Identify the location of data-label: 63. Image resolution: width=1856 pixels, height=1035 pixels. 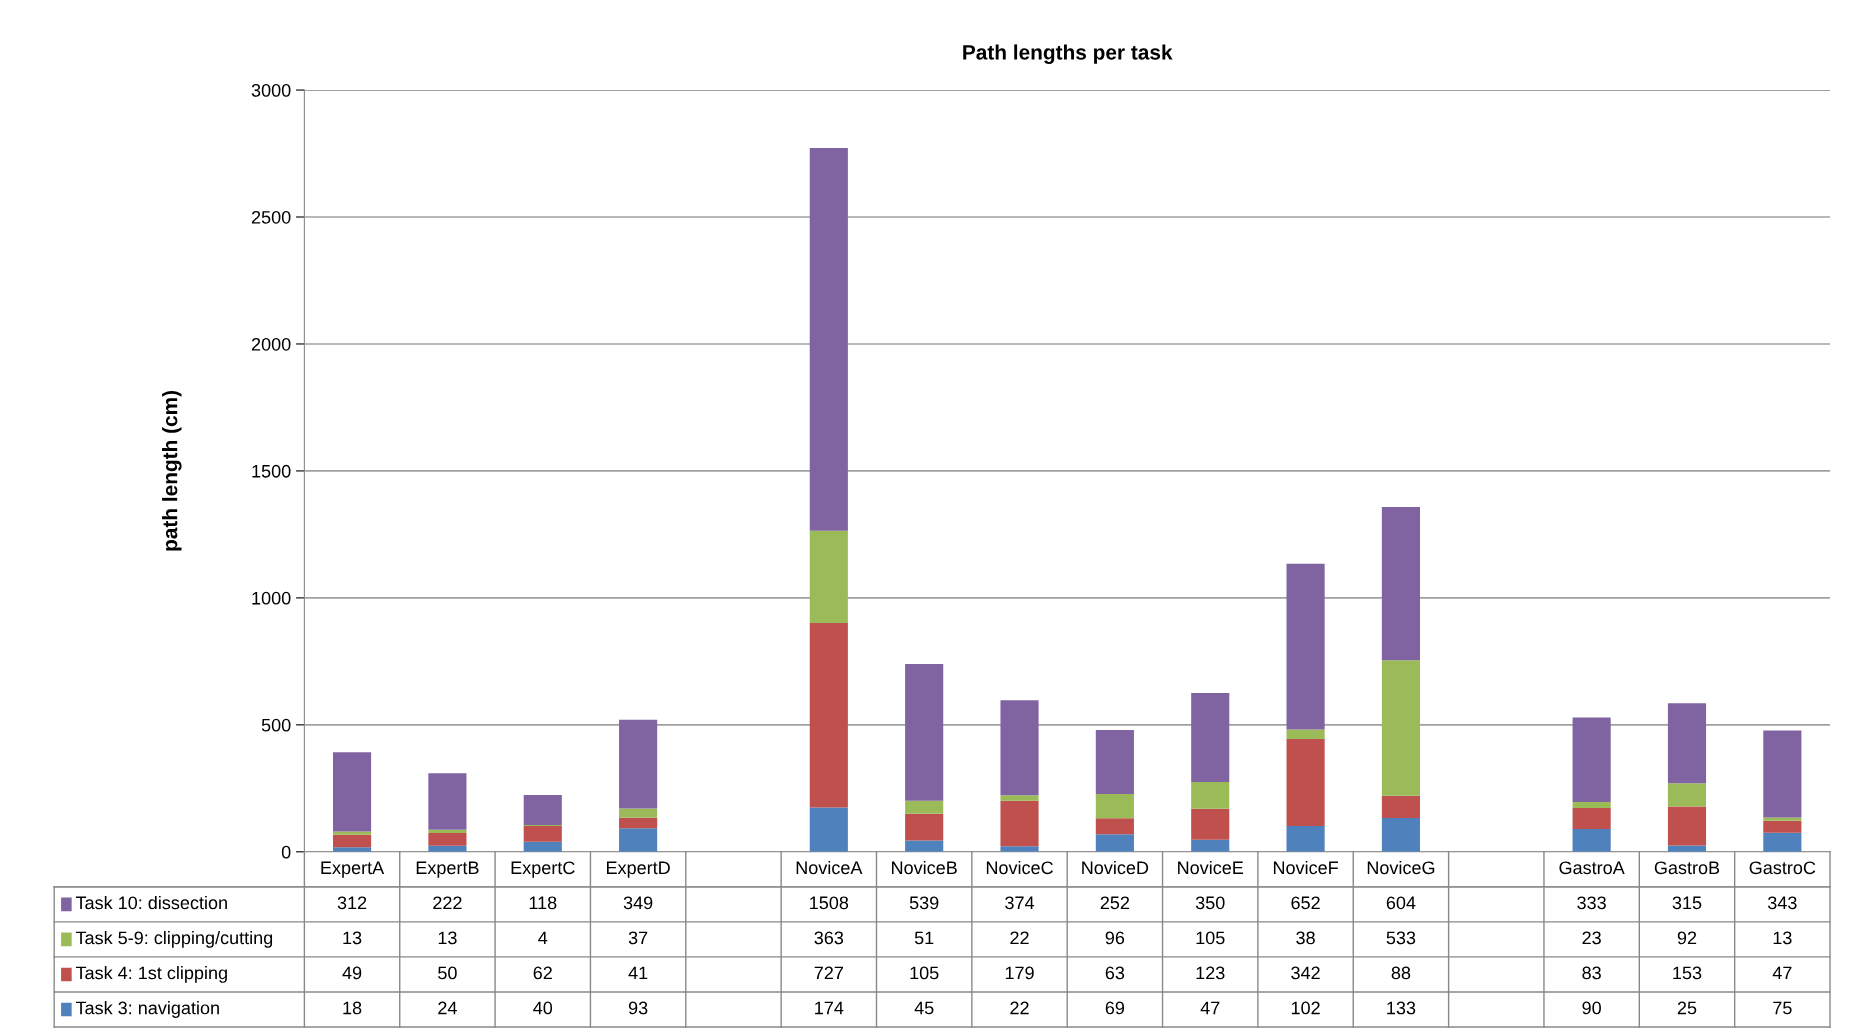
(1115, 973).